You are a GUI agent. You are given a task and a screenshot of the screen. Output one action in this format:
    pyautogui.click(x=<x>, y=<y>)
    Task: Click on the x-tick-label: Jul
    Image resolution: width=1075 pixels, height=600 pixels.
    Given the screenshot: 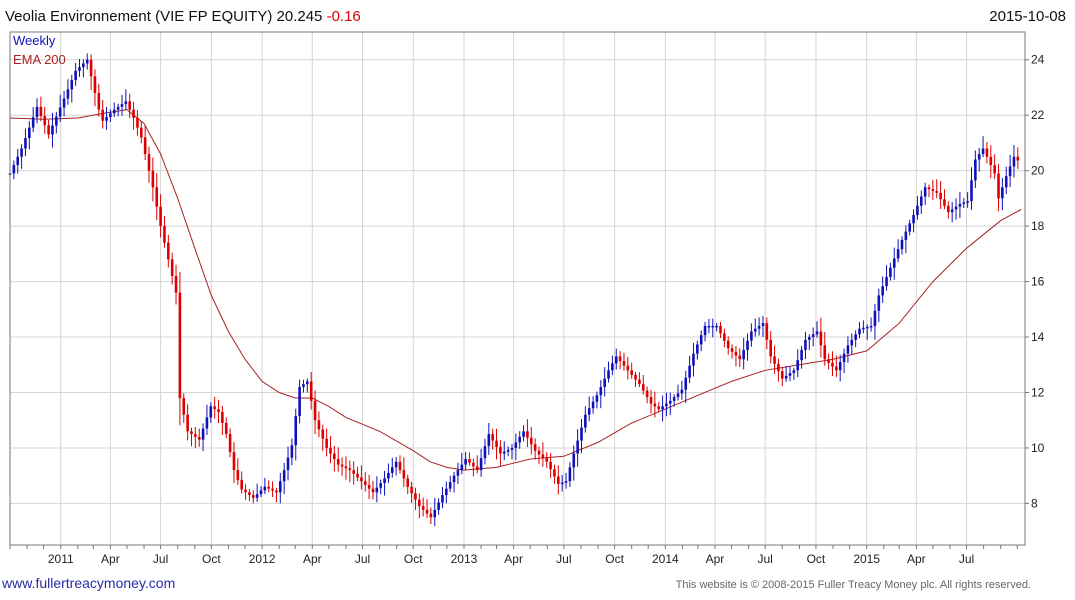 What is the action you would take?
    pyautogui.click(x=362, y=559)
    